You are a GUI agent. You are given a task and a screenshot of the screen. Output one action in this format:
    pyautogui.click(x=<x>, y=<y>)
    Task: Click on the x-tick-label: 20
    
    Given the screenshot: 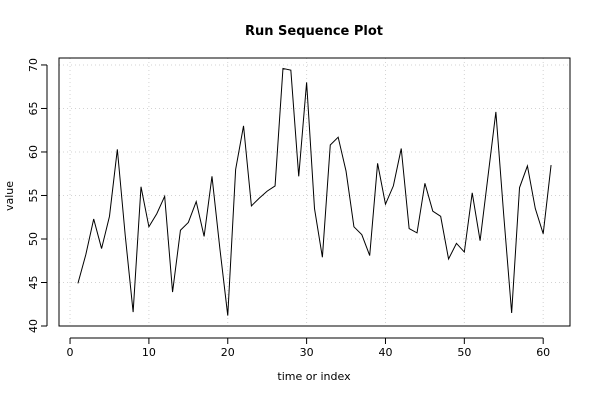 What is the action you would take?
    pyautogui.click(x=228, y=352)
    